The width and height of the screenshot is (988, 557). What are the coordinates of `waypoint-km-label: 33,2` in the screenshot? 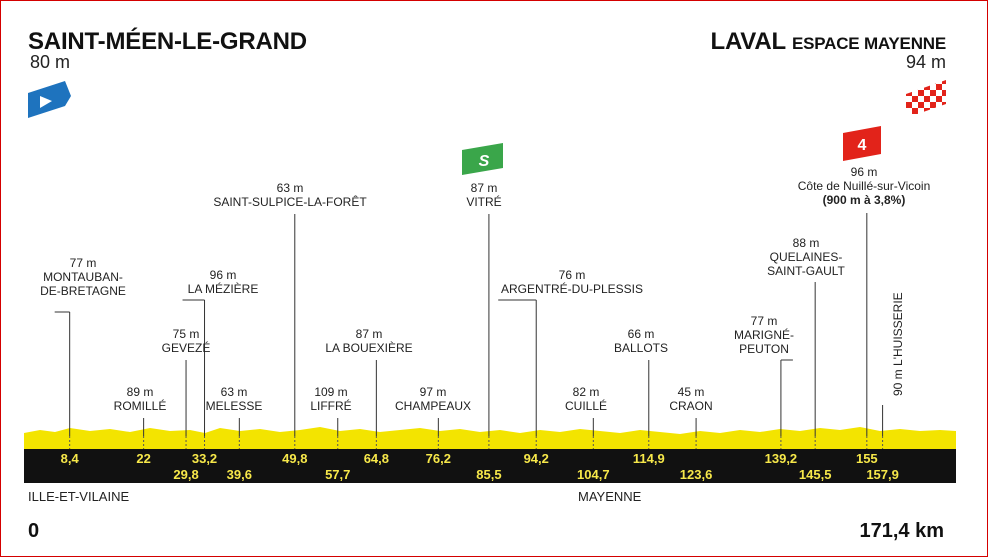 It's located at (204, 458).